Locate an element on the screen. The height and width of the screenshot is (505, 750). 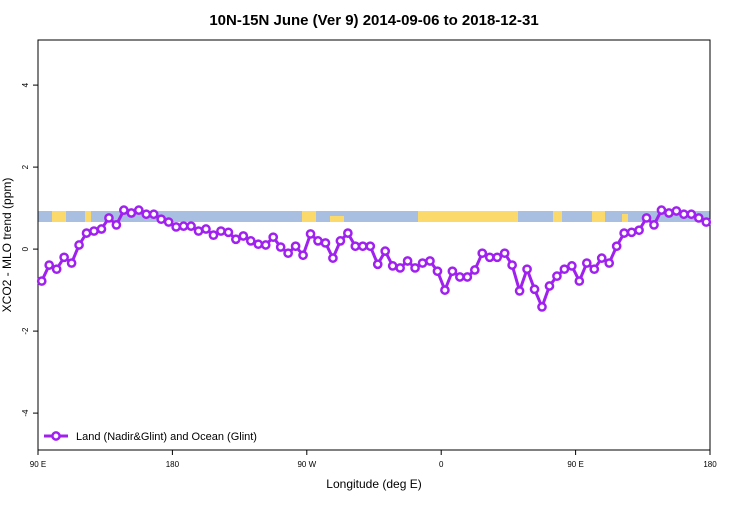
legend-label: Land (Nadir&Glint) and Ocean (Glint) is located at coordinates (166, 437).